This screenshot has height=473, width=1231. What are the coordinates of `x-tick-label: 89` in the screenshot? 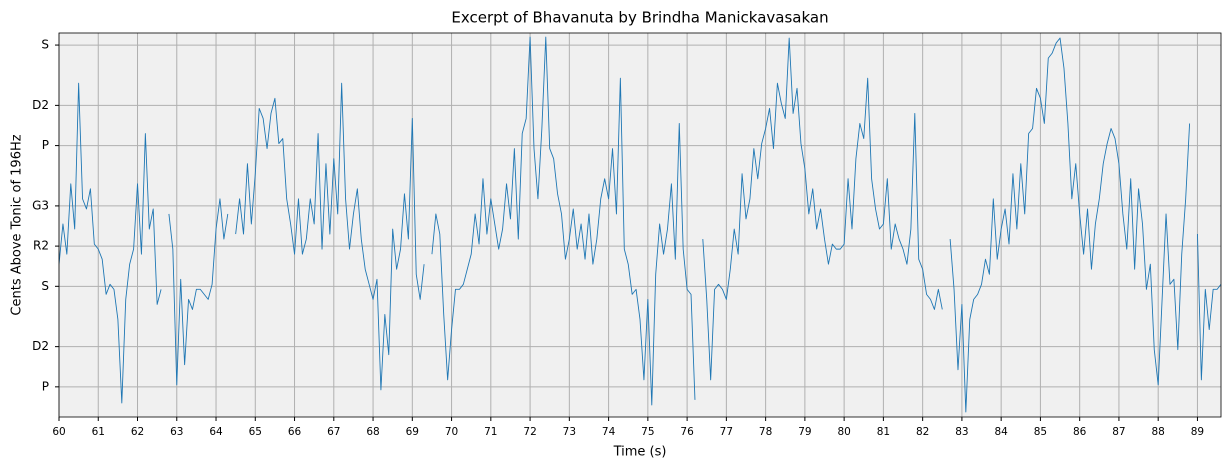 It's located at (1197, 432).